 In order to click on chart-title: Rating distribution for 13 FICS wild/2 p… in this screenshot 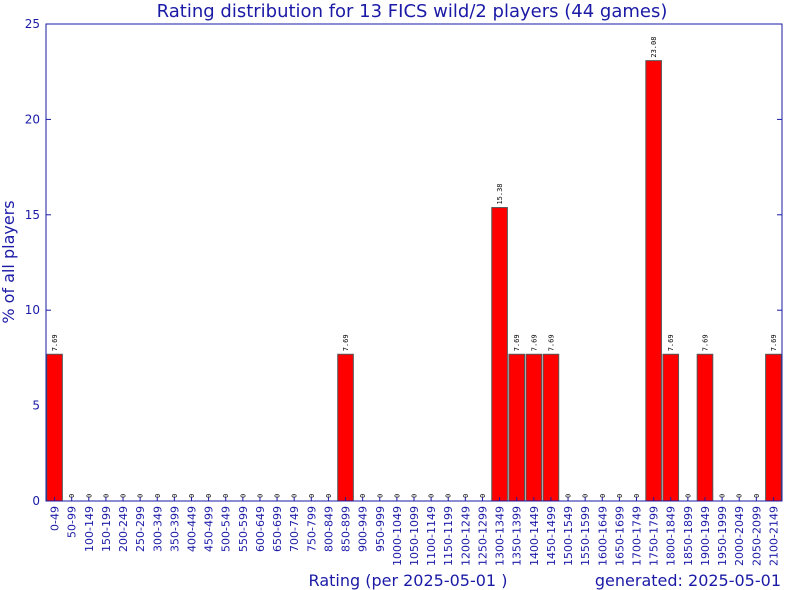, I will do `click(412, 11)`.